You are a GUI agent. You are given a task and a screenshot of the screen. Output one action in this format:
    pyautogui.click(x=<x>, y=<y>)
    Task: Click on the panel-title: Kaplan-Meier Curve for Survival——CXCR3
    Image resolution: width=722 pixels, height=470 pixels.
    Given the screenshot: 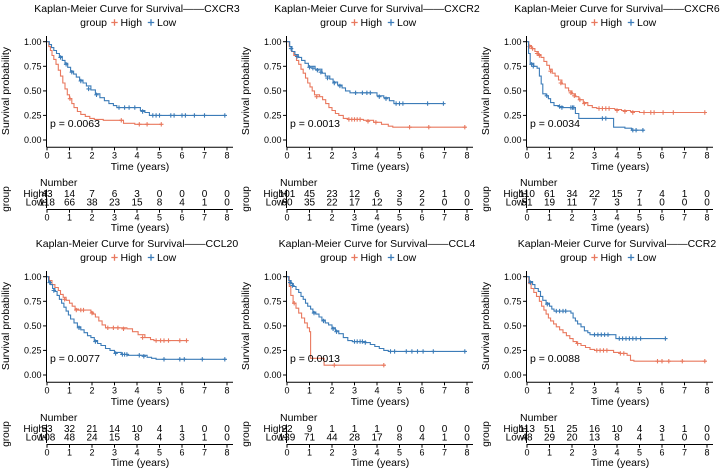 What is the action you would take?
    pyautogui.click(x=137, y=9)
    